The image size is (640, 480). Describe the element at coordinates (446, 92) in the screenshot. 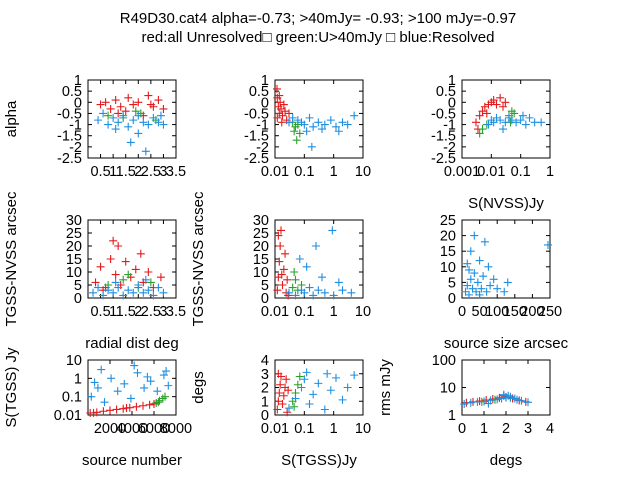

I see `y-tick-label: 0.5` at that location.